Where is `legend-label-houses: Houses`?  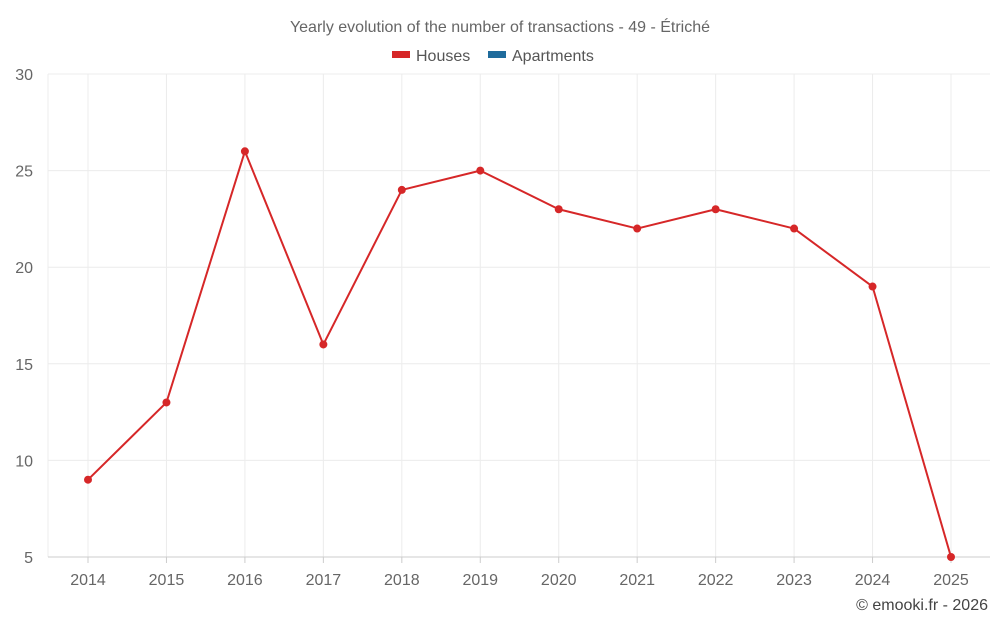 legend-label-houses: Houses is located at coordinates (443, 56).